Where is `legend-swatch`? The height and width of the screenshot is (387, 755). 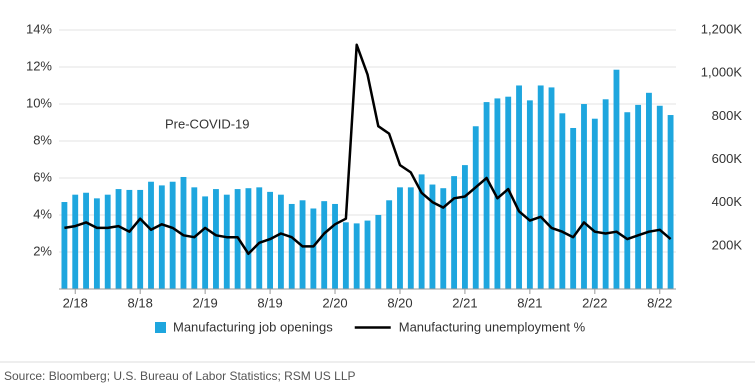 legend-swatch is located at coordinates (160, 327).